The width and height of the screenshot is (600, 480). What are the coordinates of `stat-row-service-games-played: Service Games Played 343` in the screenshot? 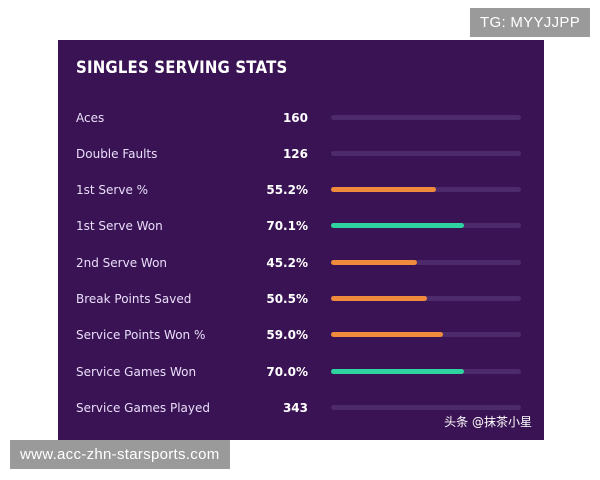 It's located at (301, 408).